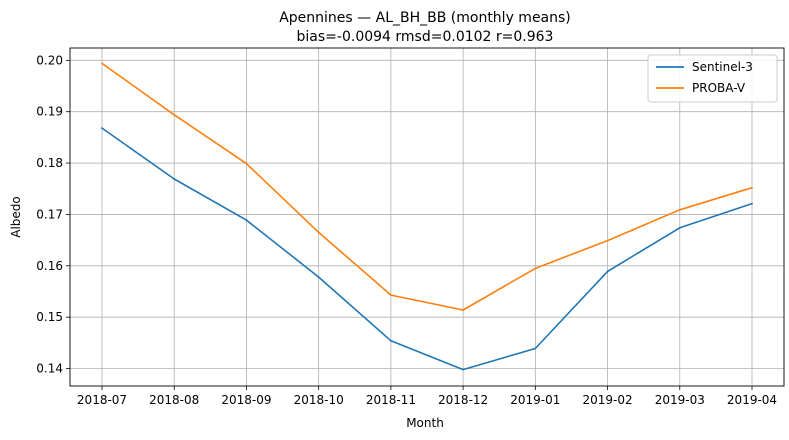  Describe the element at coordinates (535, 400) in the screenshot. I see `x-tick-label: 2019-01` at that location.